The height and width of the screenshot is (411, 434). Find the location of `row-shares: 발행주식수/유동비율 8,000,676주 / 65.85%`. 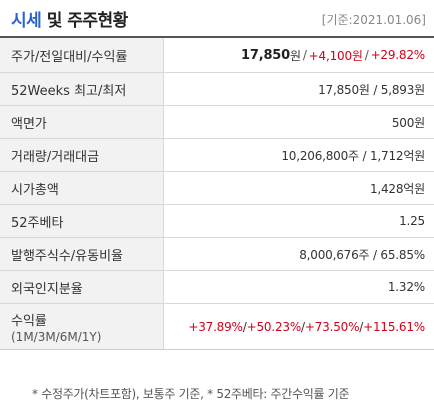

row-shares: 발행주식수/유동비율 8,000,676주 / 65.85% is located at coordinates (217, 254).